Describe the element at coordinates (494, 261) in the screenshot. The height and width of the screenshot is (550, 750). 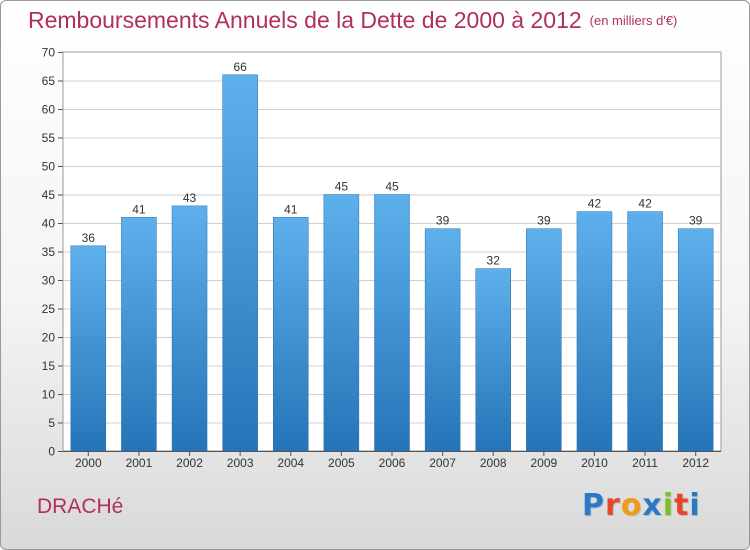
I see `data-label: 32` at that location.